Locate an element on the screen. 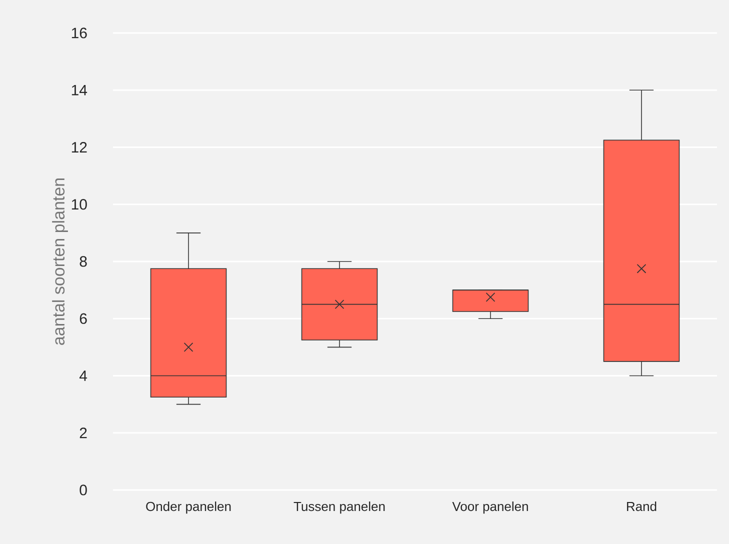  x-tick-label: Rand is located at coordinates (641, 507).